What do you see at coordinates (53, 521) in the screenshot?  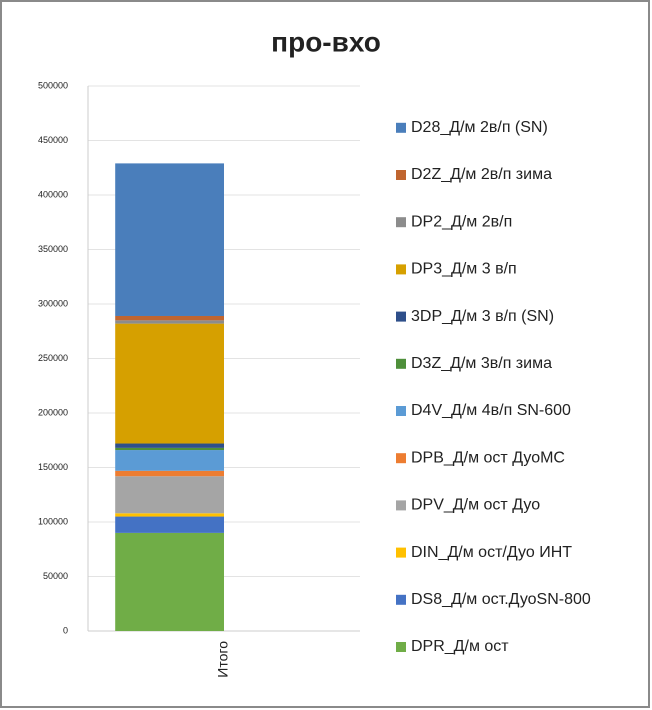 I see `y-tick-label: 100000` at bounding box center [53, 521].